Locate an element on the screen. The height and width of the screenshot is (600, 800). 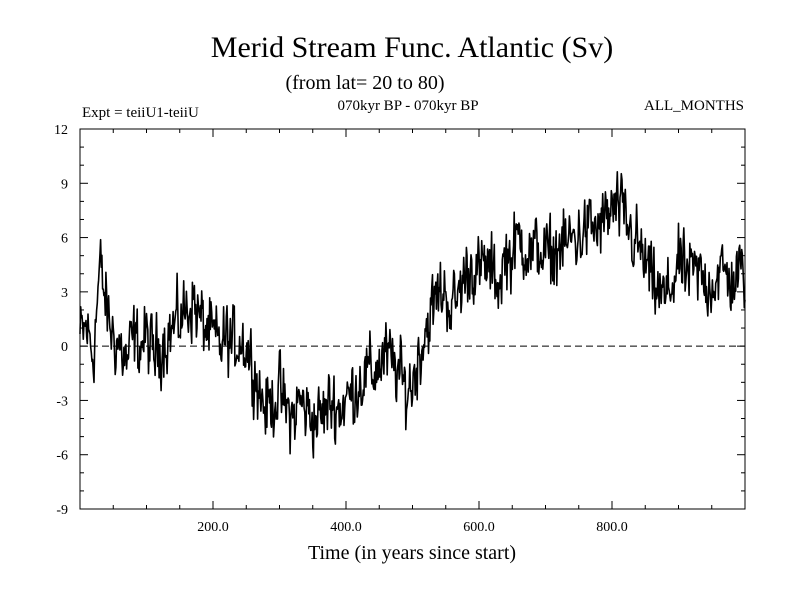
y-tick-label: 9 is located at coordinates (64, 184).